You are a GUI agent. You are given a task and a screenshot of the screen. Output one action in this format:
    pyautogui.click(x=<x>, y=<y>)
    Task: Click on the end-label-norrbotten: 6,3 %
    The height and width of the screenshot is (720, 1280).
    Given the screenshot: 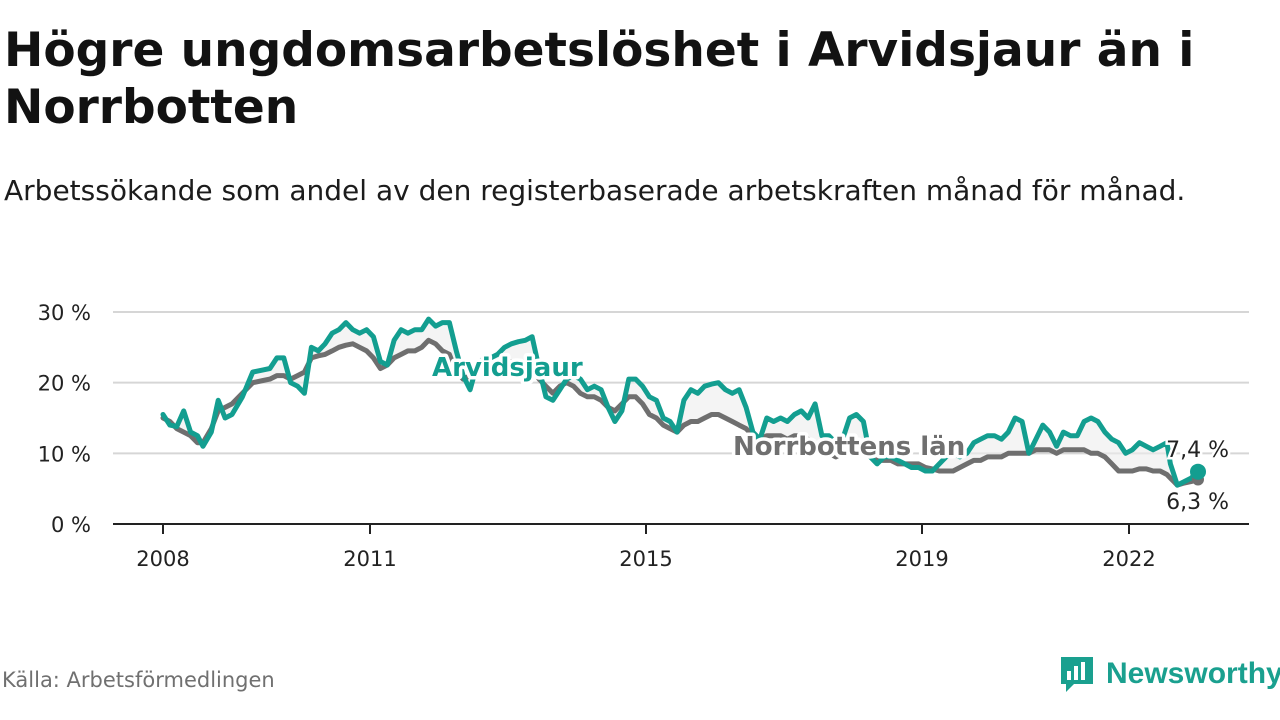 What is the action you would take?
    pyautogui.click(x=1197, y=502)
    